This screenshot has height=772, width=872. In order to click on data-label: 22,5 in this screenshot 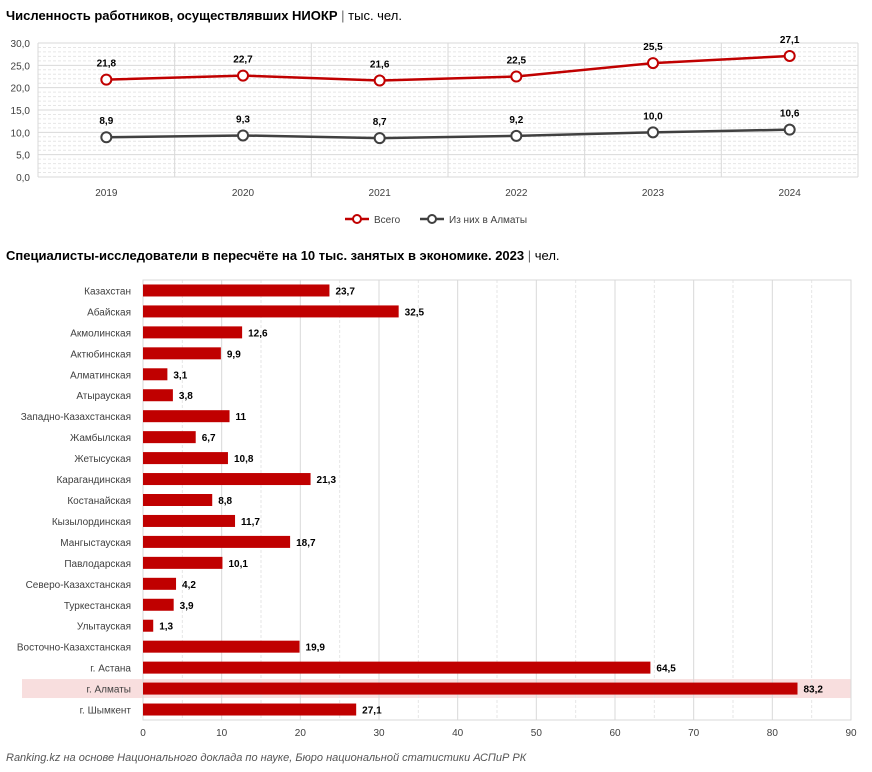, I will do `click(517, 61)`.